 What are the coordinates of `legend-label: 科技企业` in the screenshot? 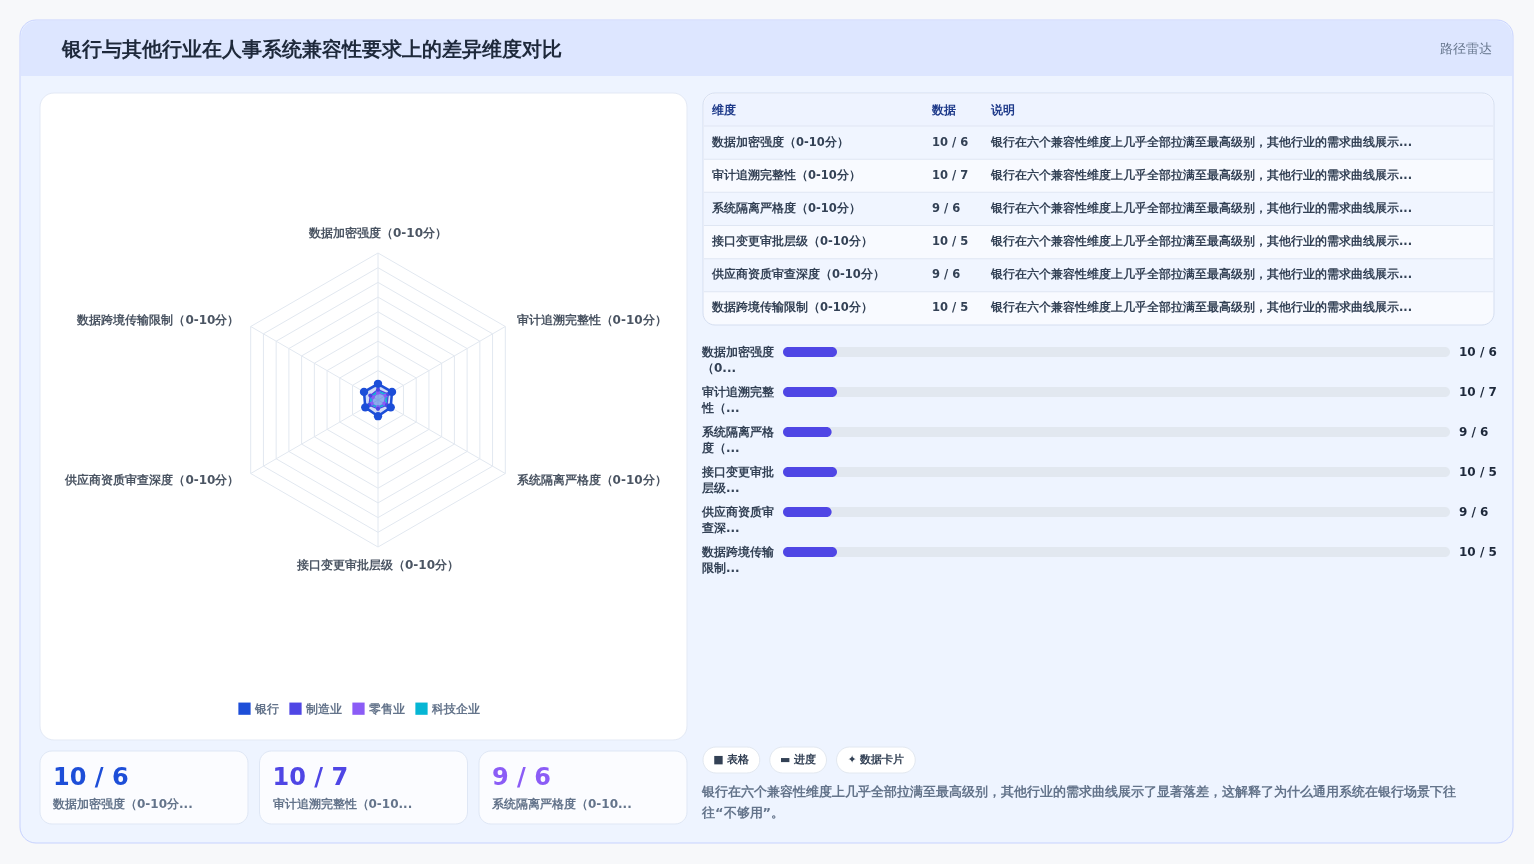 It's located at (455, 708).